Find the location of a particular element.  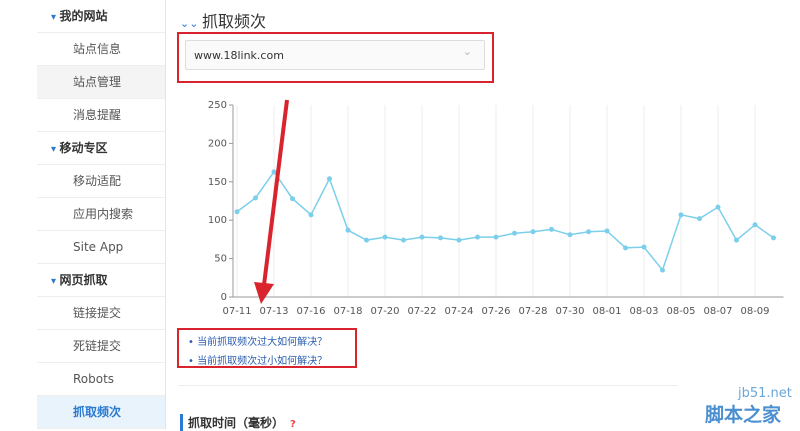

help-icon: ? is located at coordinates (293, 424).